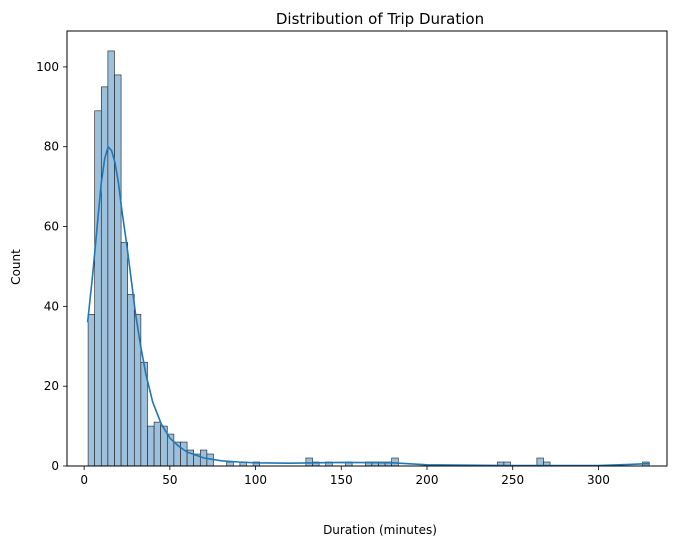 This screenshot has width=695, height=547. I want to click on y-tick-label: 100, so click(47, 67).